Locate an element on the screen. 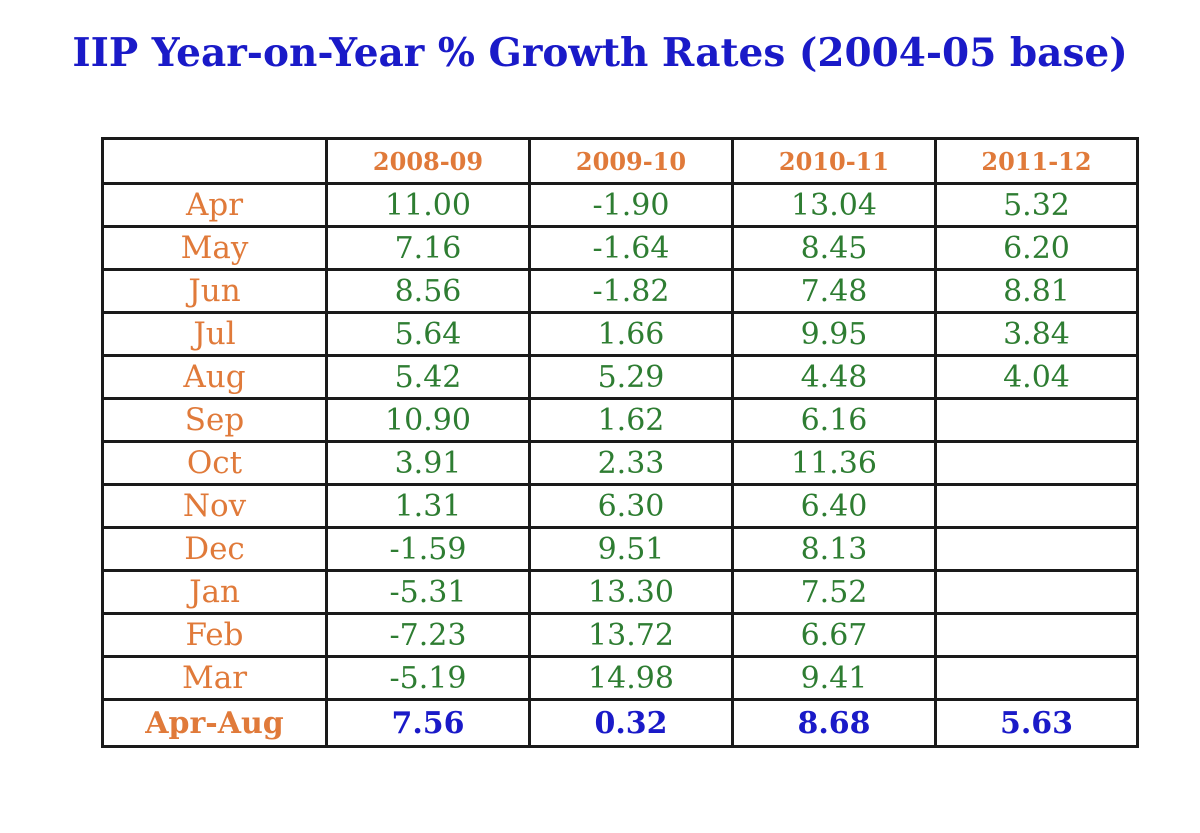  month-sep-row: Sep 10.90 1.62 6.16 is located at coordinates (620, 420).